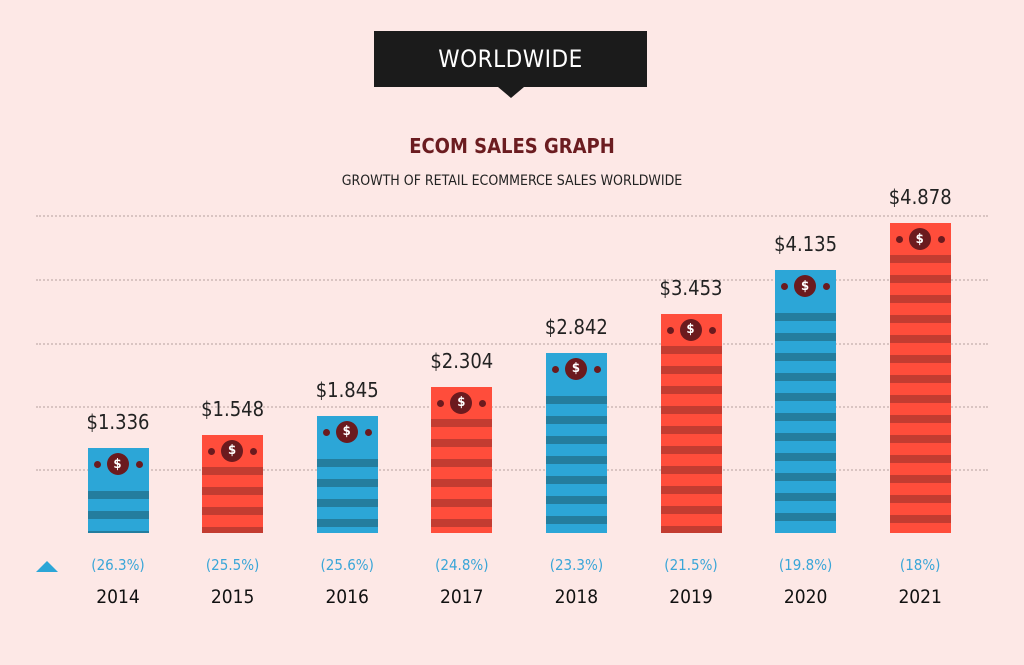  Describe the element at coordinates (576, 326) in the screenshot. I see `value-label: $2.842` at that location.